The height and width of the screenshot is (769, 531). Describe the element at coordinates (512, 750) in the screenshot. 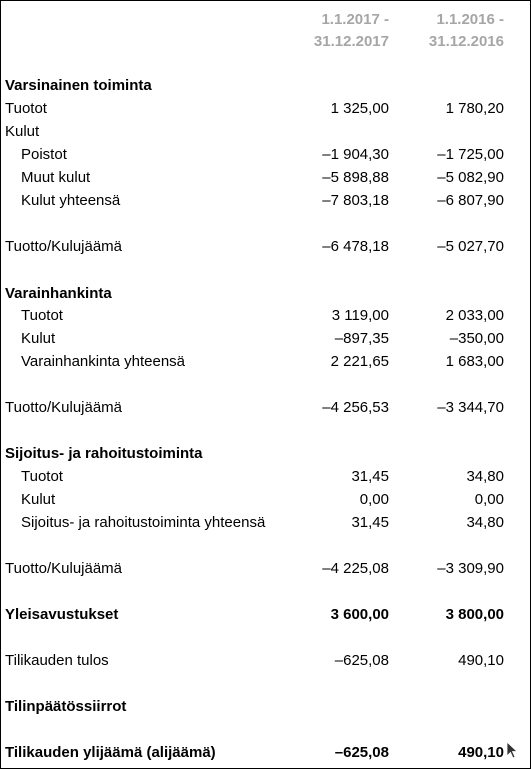

I see `mouse-pointer-icon` at that location.